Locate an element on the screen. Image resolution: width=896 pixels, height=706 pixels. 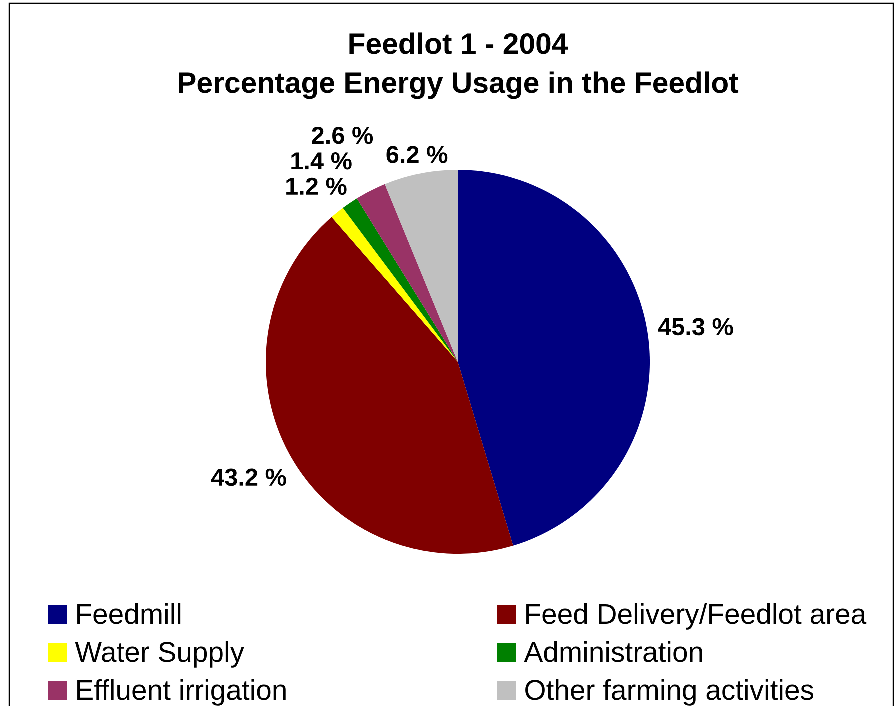
data-label: 45.3 % is located at coordinates (696, 327).